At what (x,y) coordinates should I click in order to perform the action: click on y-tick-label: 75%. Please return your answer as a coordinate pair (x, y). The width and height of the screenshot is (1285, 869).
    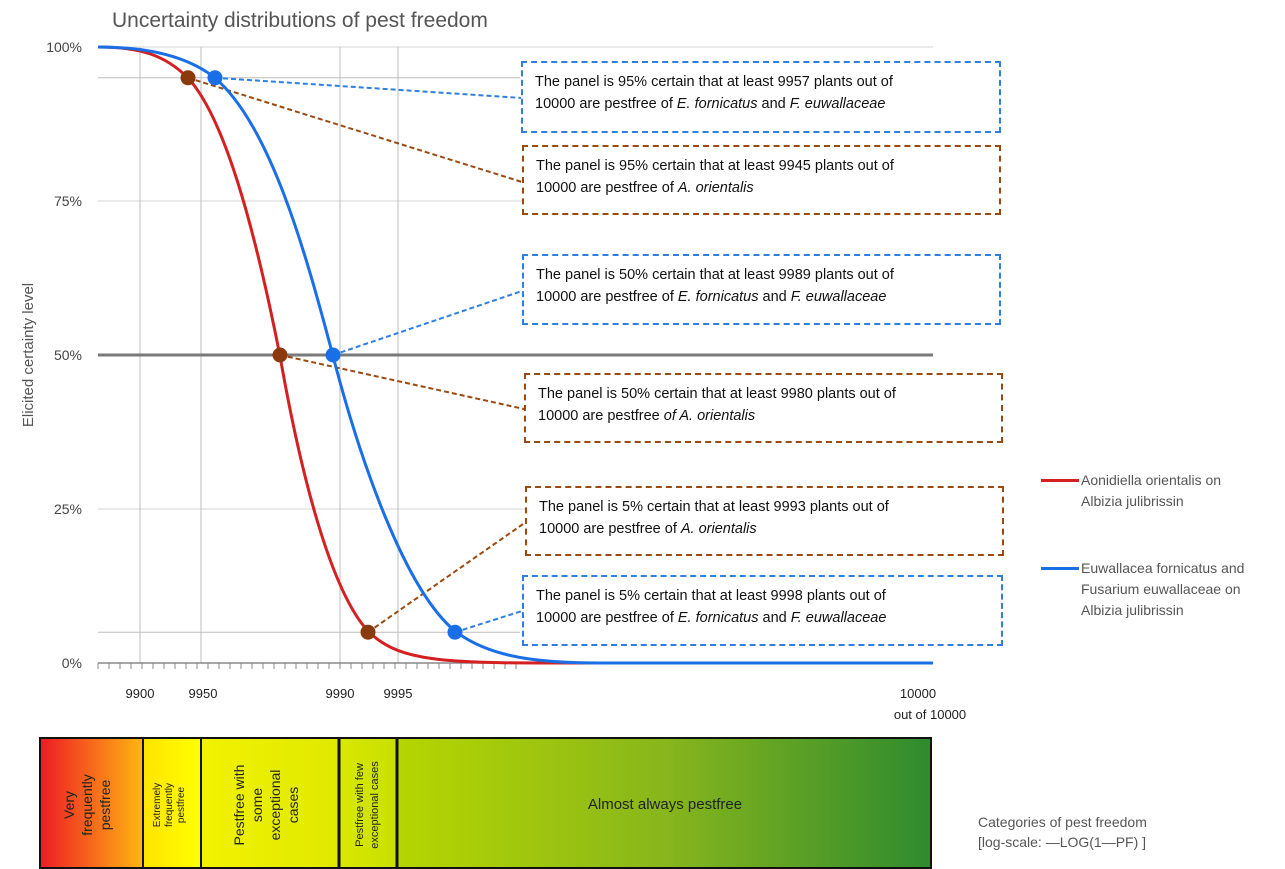
    Looking at the image, I should click on (68, 201).